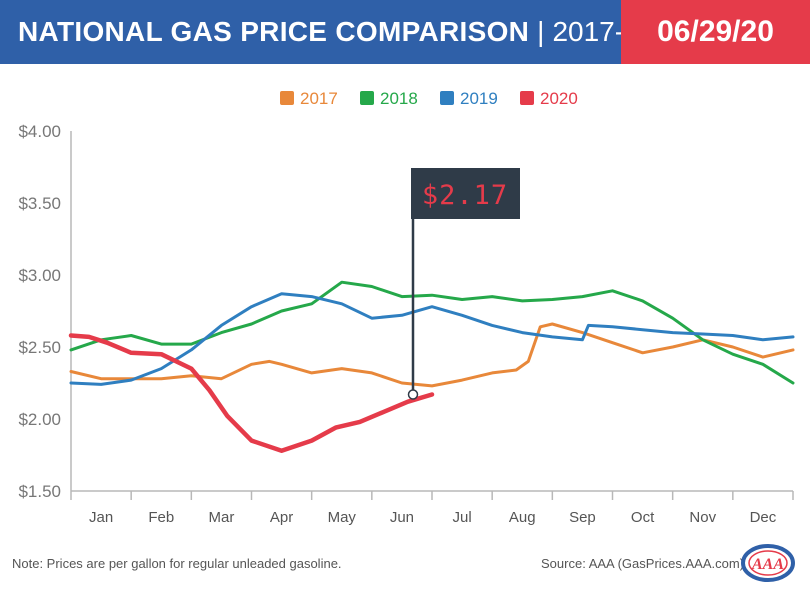 The height and width of the screenshot is (597, 810). Describe the element at coordinates (527, 98) in the screenshot. I see `legend-swatch-2020` at that location.